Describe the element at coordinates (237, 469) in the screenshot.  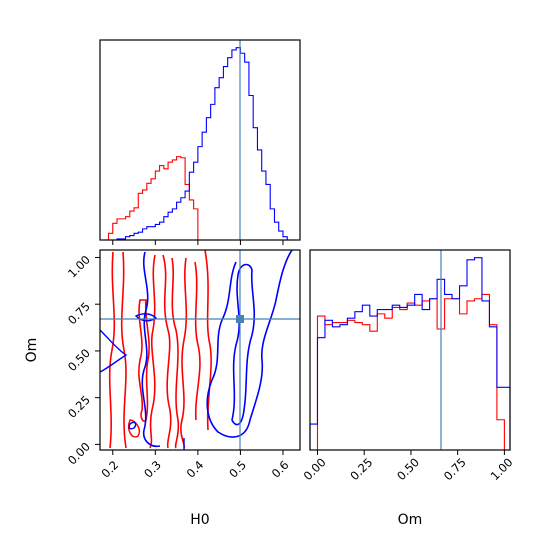
I see `x-tick-label: 0.5` at that location.